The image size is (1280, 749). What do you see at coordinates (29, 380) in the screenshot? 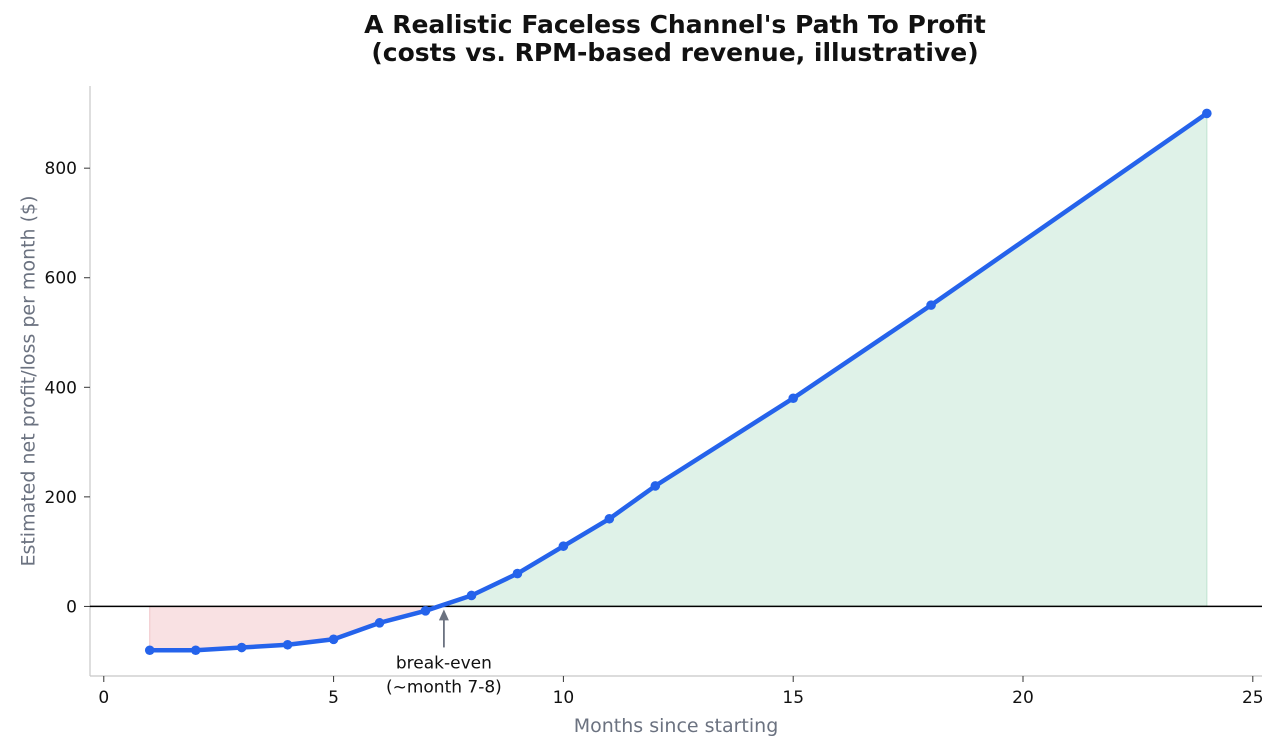
I see `y-axis-label: Estimated net profit/loss per month ($)` at bounding box center [29, 380].